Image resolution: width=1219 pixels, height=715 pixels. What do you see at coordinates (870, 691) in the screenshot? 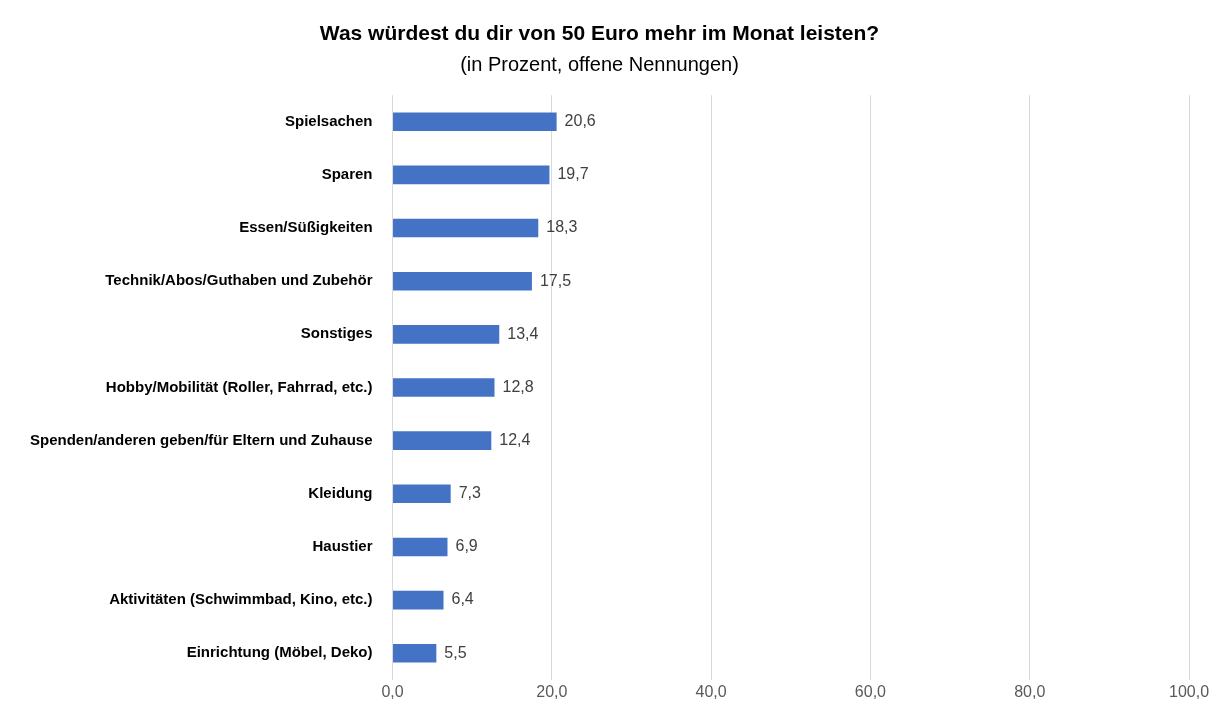
I see `x-tick-label: 60,0` at bounding box center [870, 691].